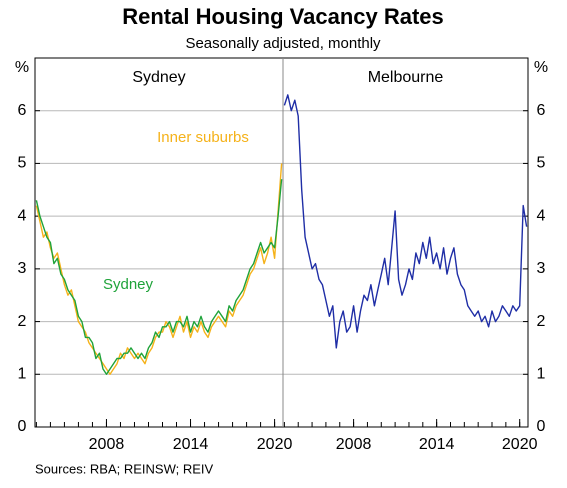 This screenshot has height=488, width=567. Describe the element at coordinates (124, 468) in the screenshot. I see `source-note: Sources: RBA; REINSW; REIV` at that location.